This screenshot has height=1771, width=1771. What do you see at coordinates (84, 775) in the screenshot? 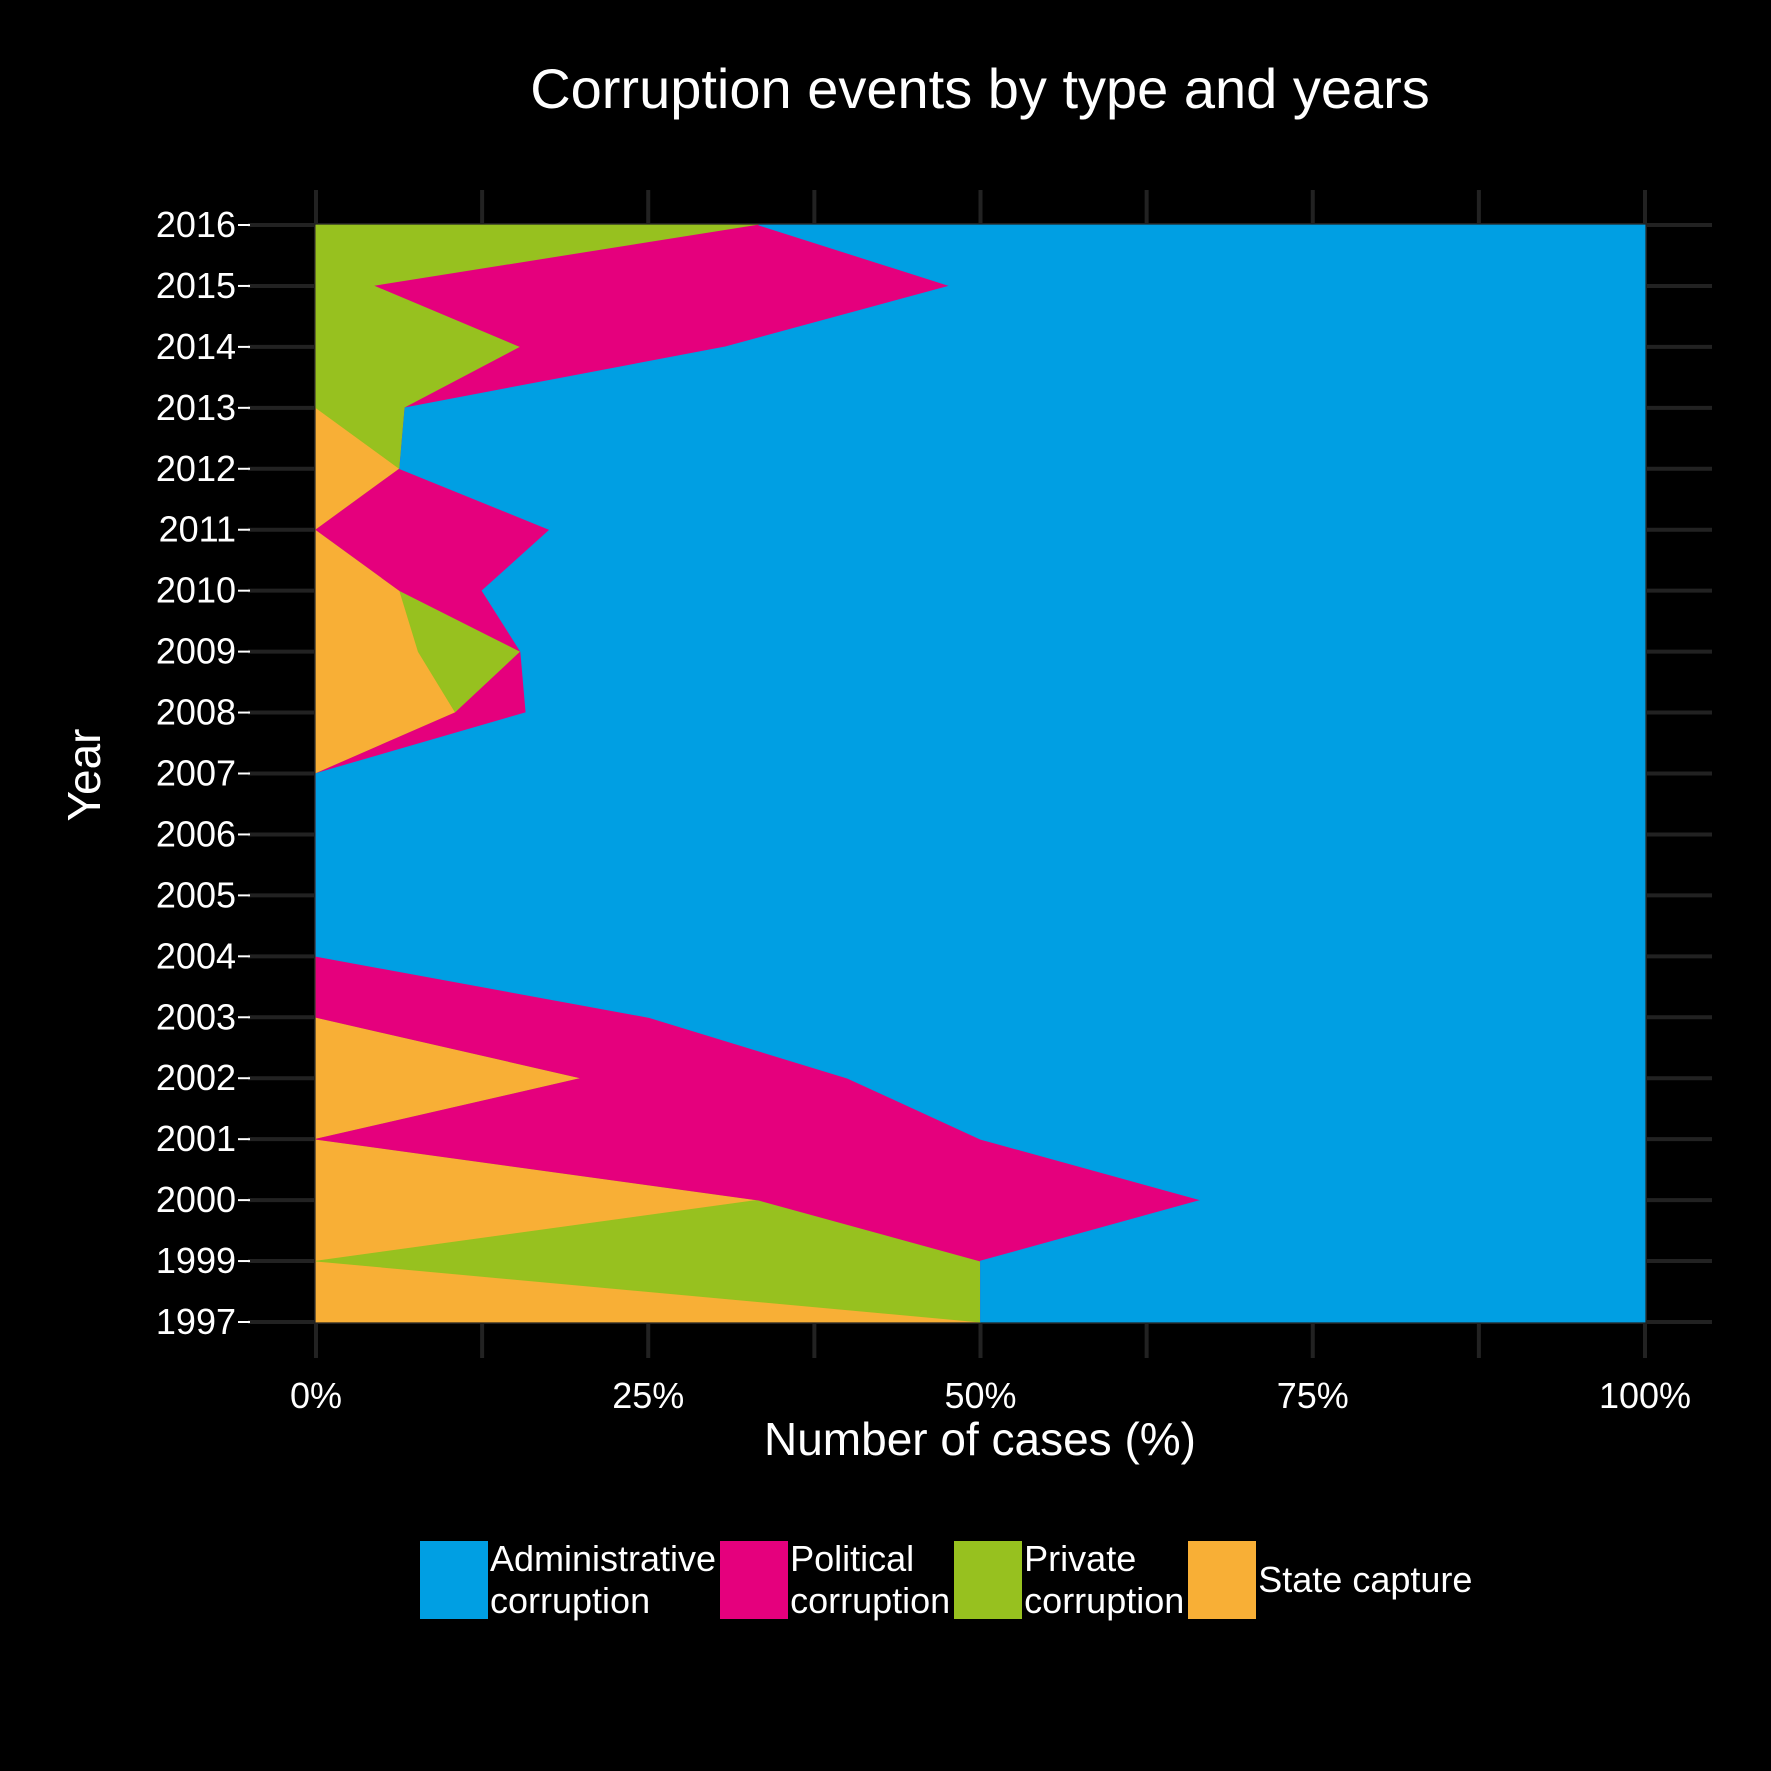
I see `y-axis-label: Year` at bounding box center [84, 775].